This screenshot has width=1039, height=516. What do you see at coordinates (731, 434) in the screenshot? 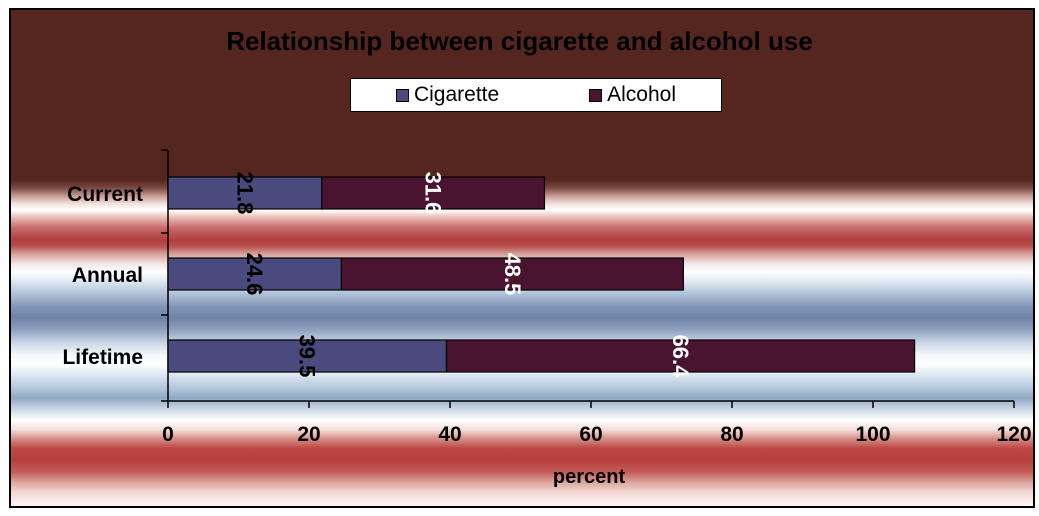
I see `x-tick-label: 80` at bounding box center [731, 434].